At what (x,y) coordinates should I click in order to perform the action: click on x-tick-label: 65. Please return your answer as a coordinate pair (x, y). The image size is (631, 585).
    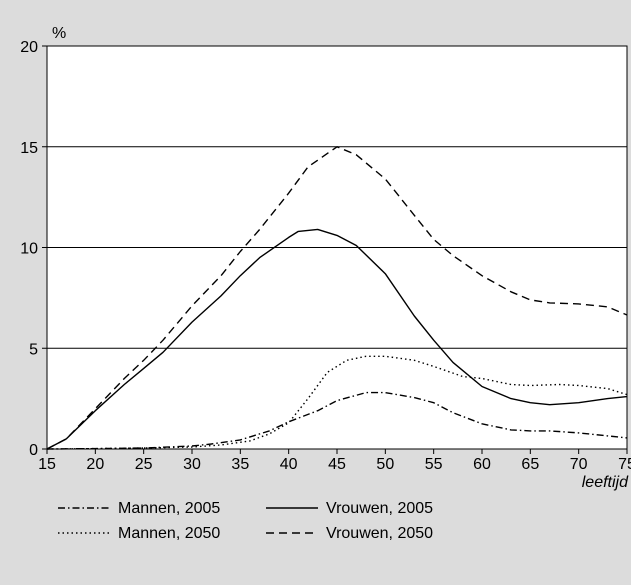
    Looking at the image, I should click on (530, 464).